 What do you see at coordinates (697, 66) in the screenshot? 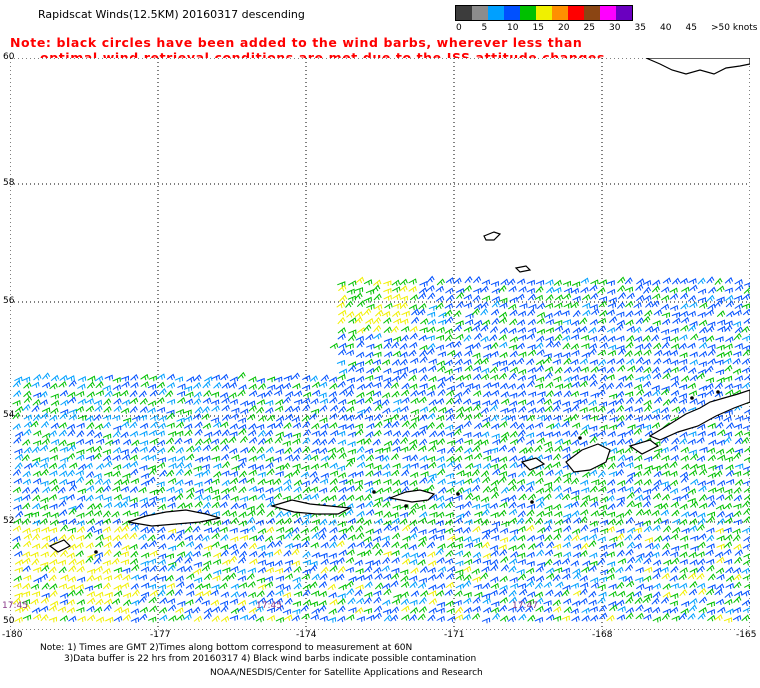
I see `siberia-coast` at bounding box center [697, 66].